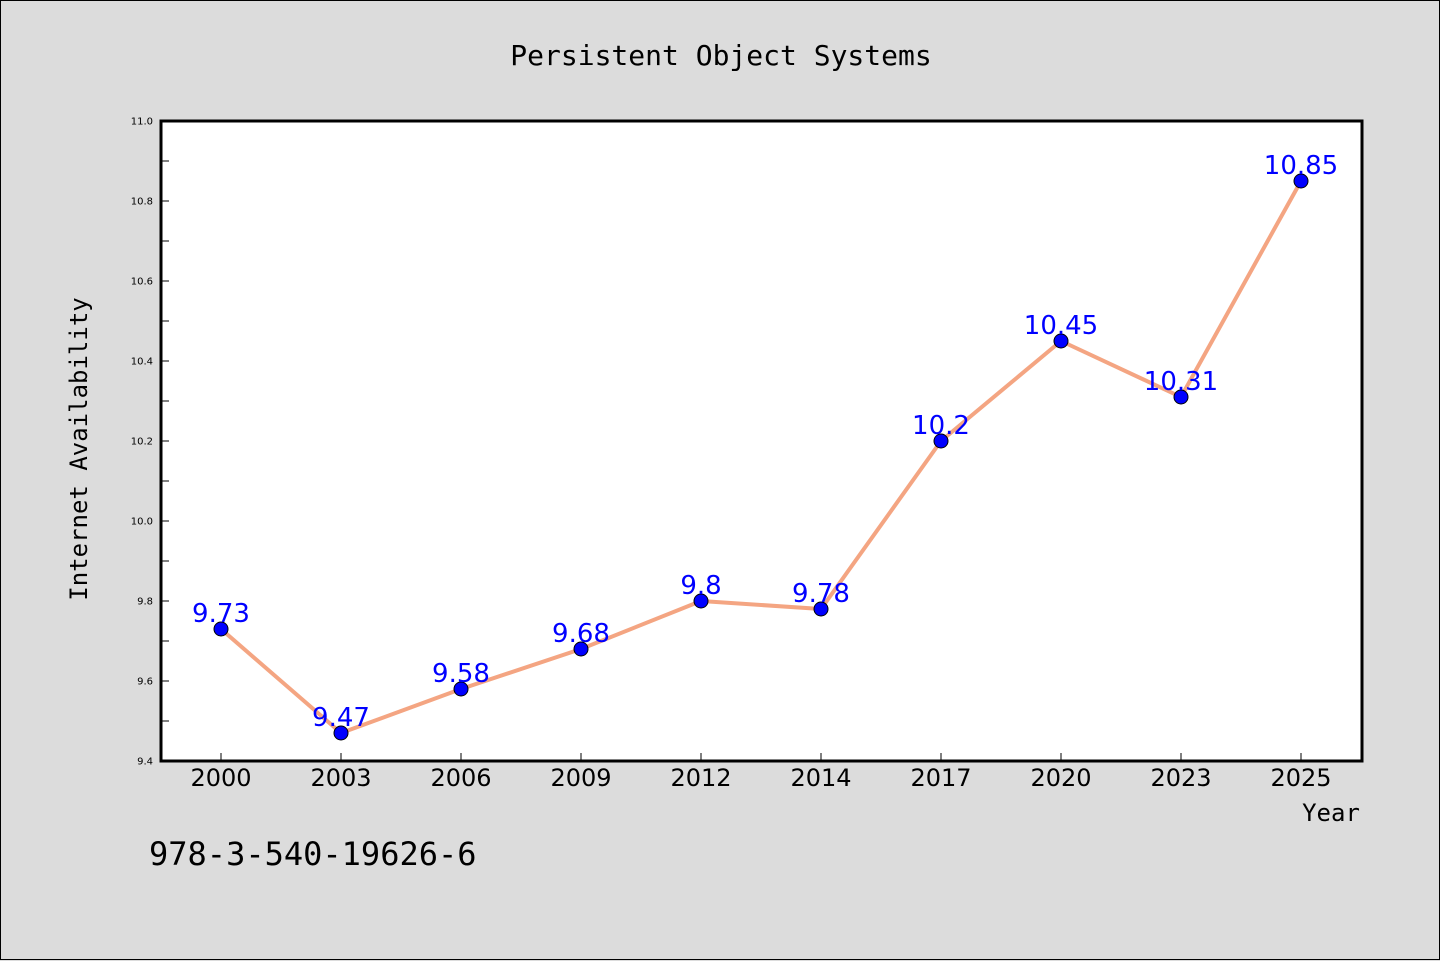  I want to click on y-tick-label: 9.8, so click(145, 602).